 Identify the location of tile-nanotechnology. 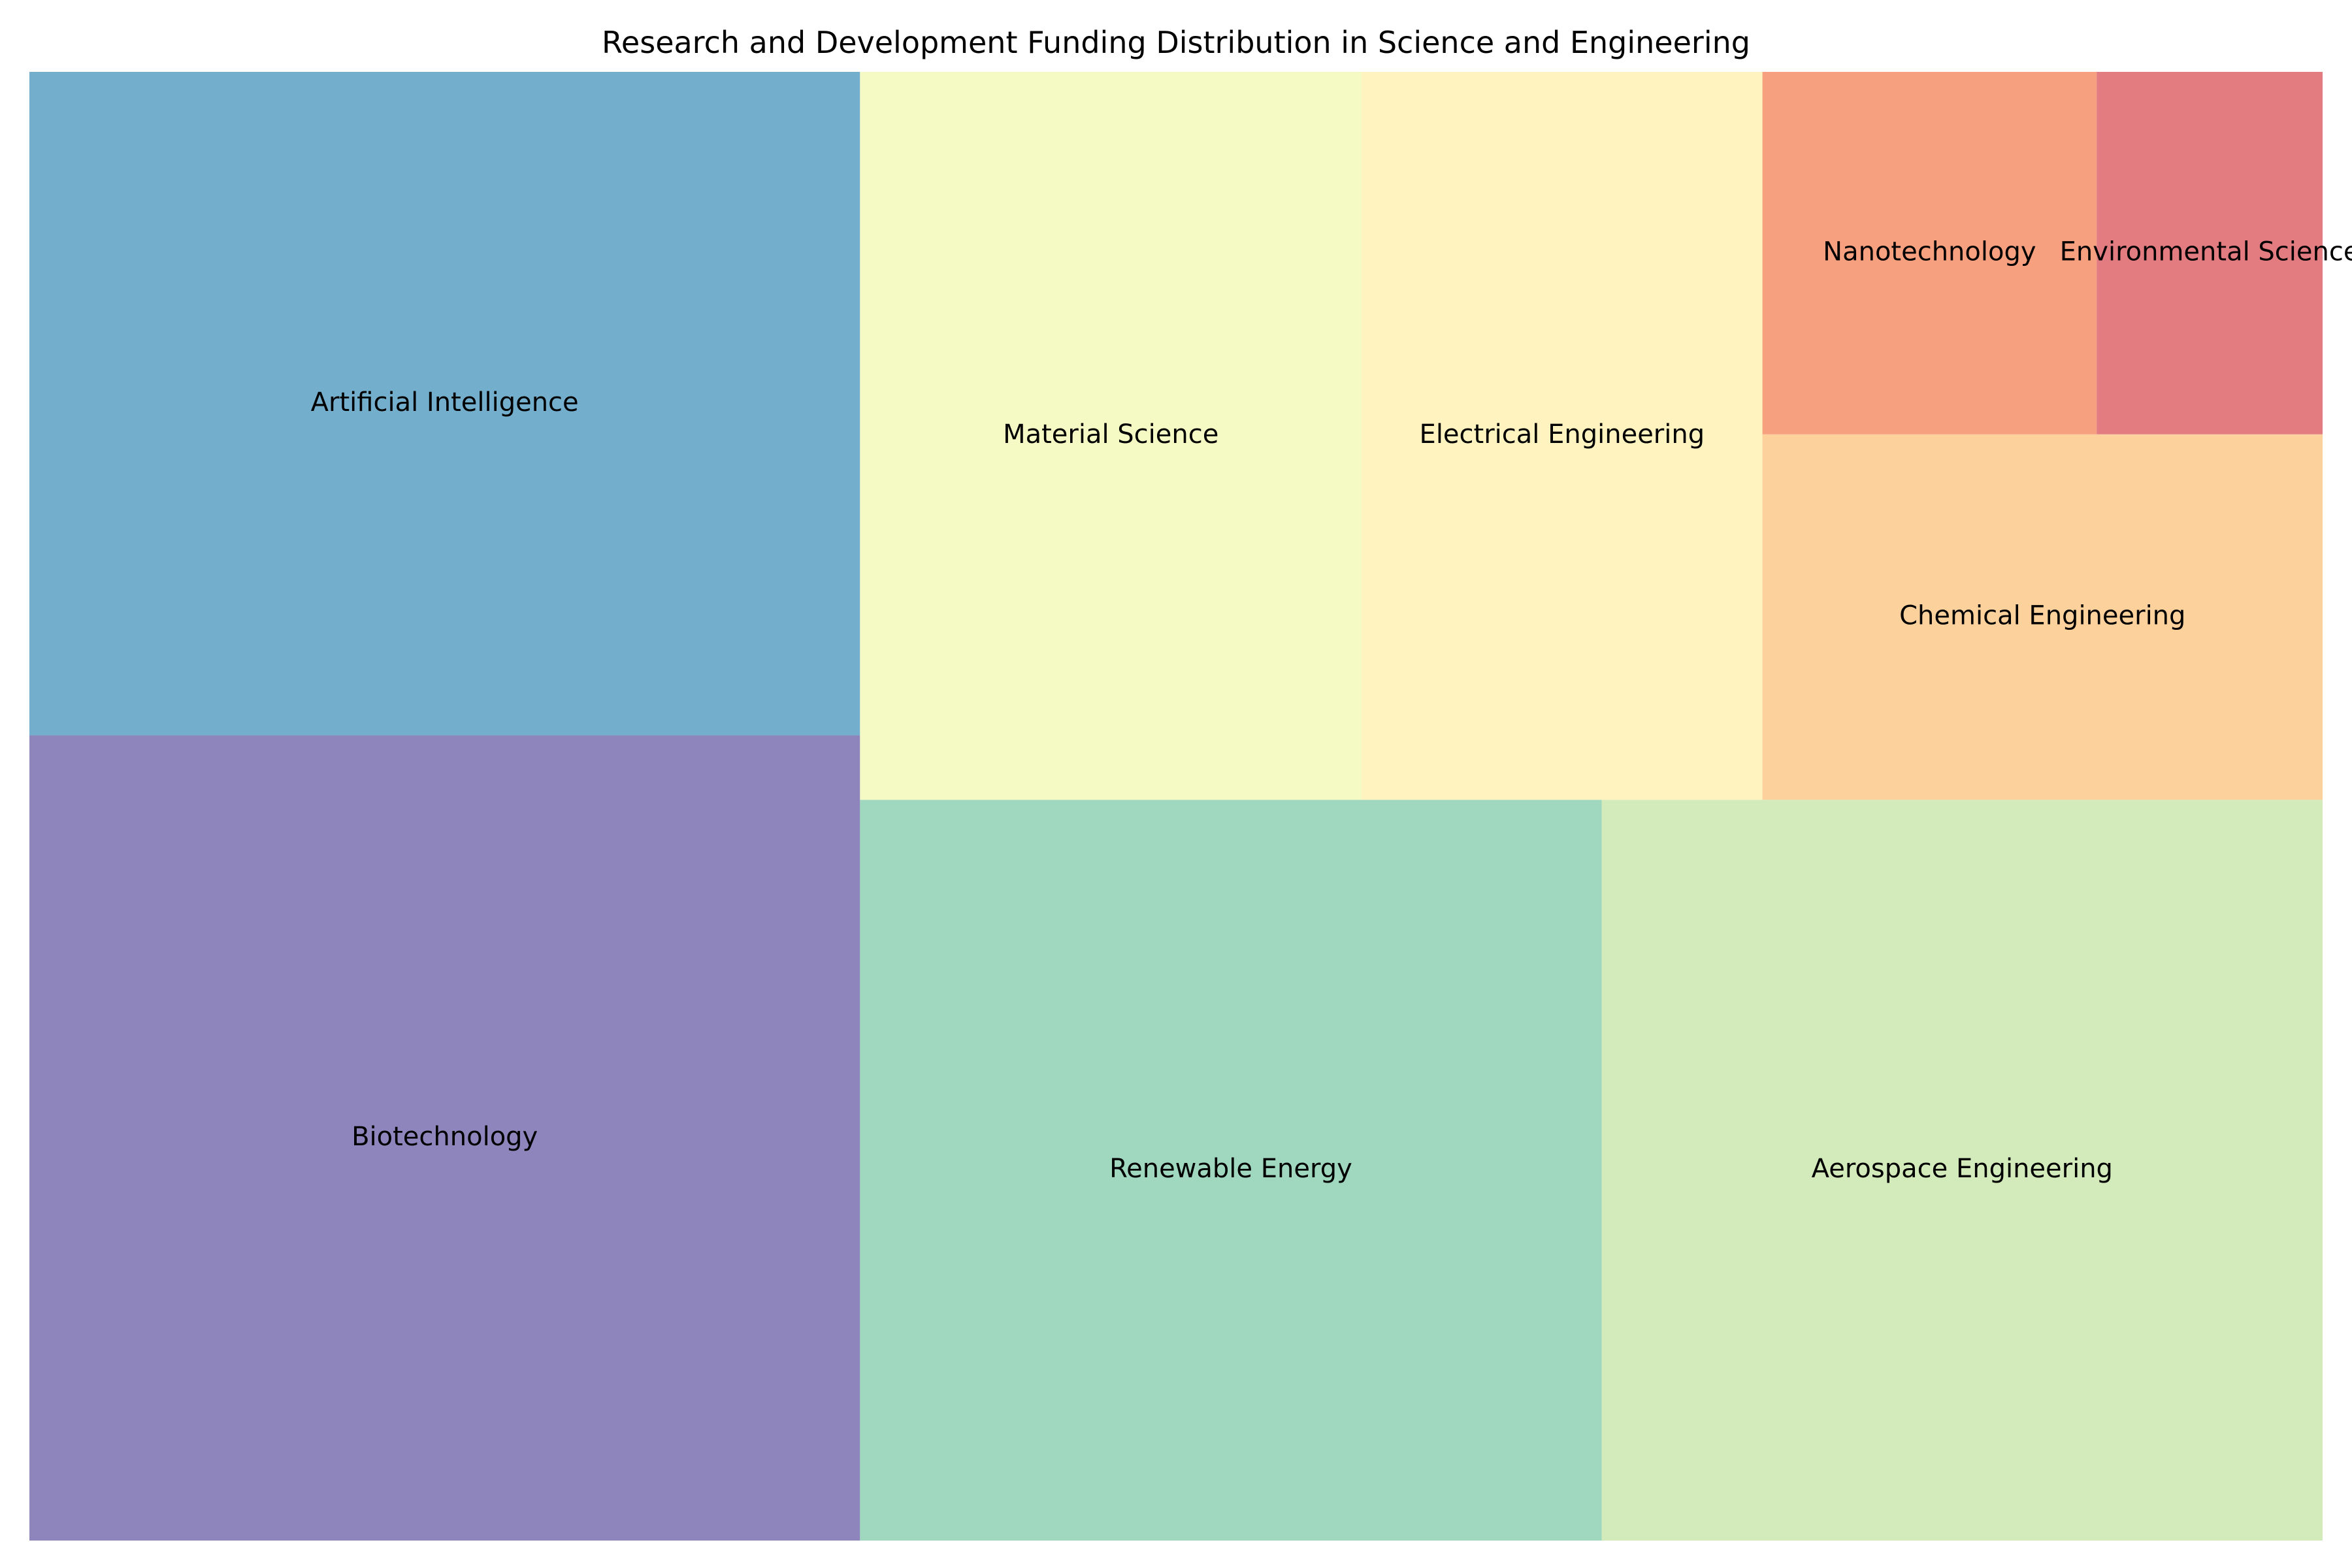
(1929, 253).